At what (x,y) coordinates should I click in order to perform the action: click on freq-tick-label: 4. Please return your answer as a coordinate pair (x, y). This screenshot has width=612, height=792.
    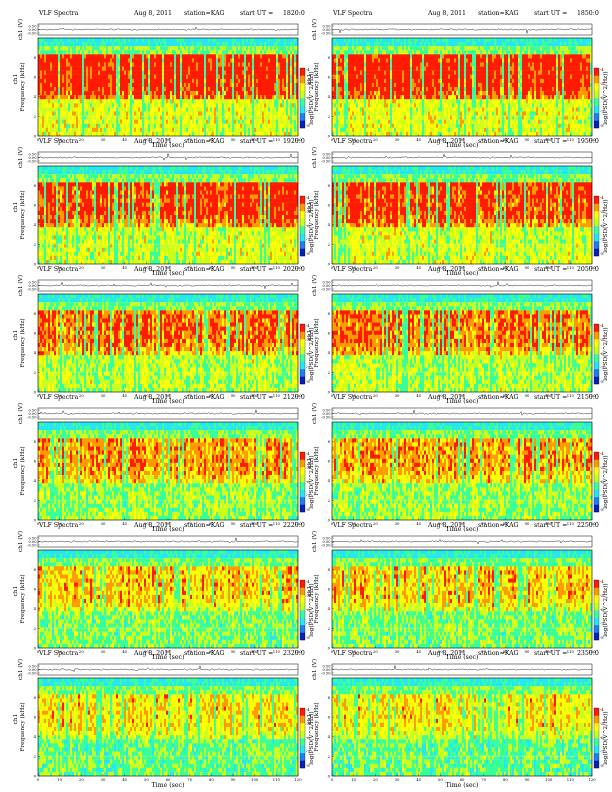
    Looking at the image, I should click on (329, 608).